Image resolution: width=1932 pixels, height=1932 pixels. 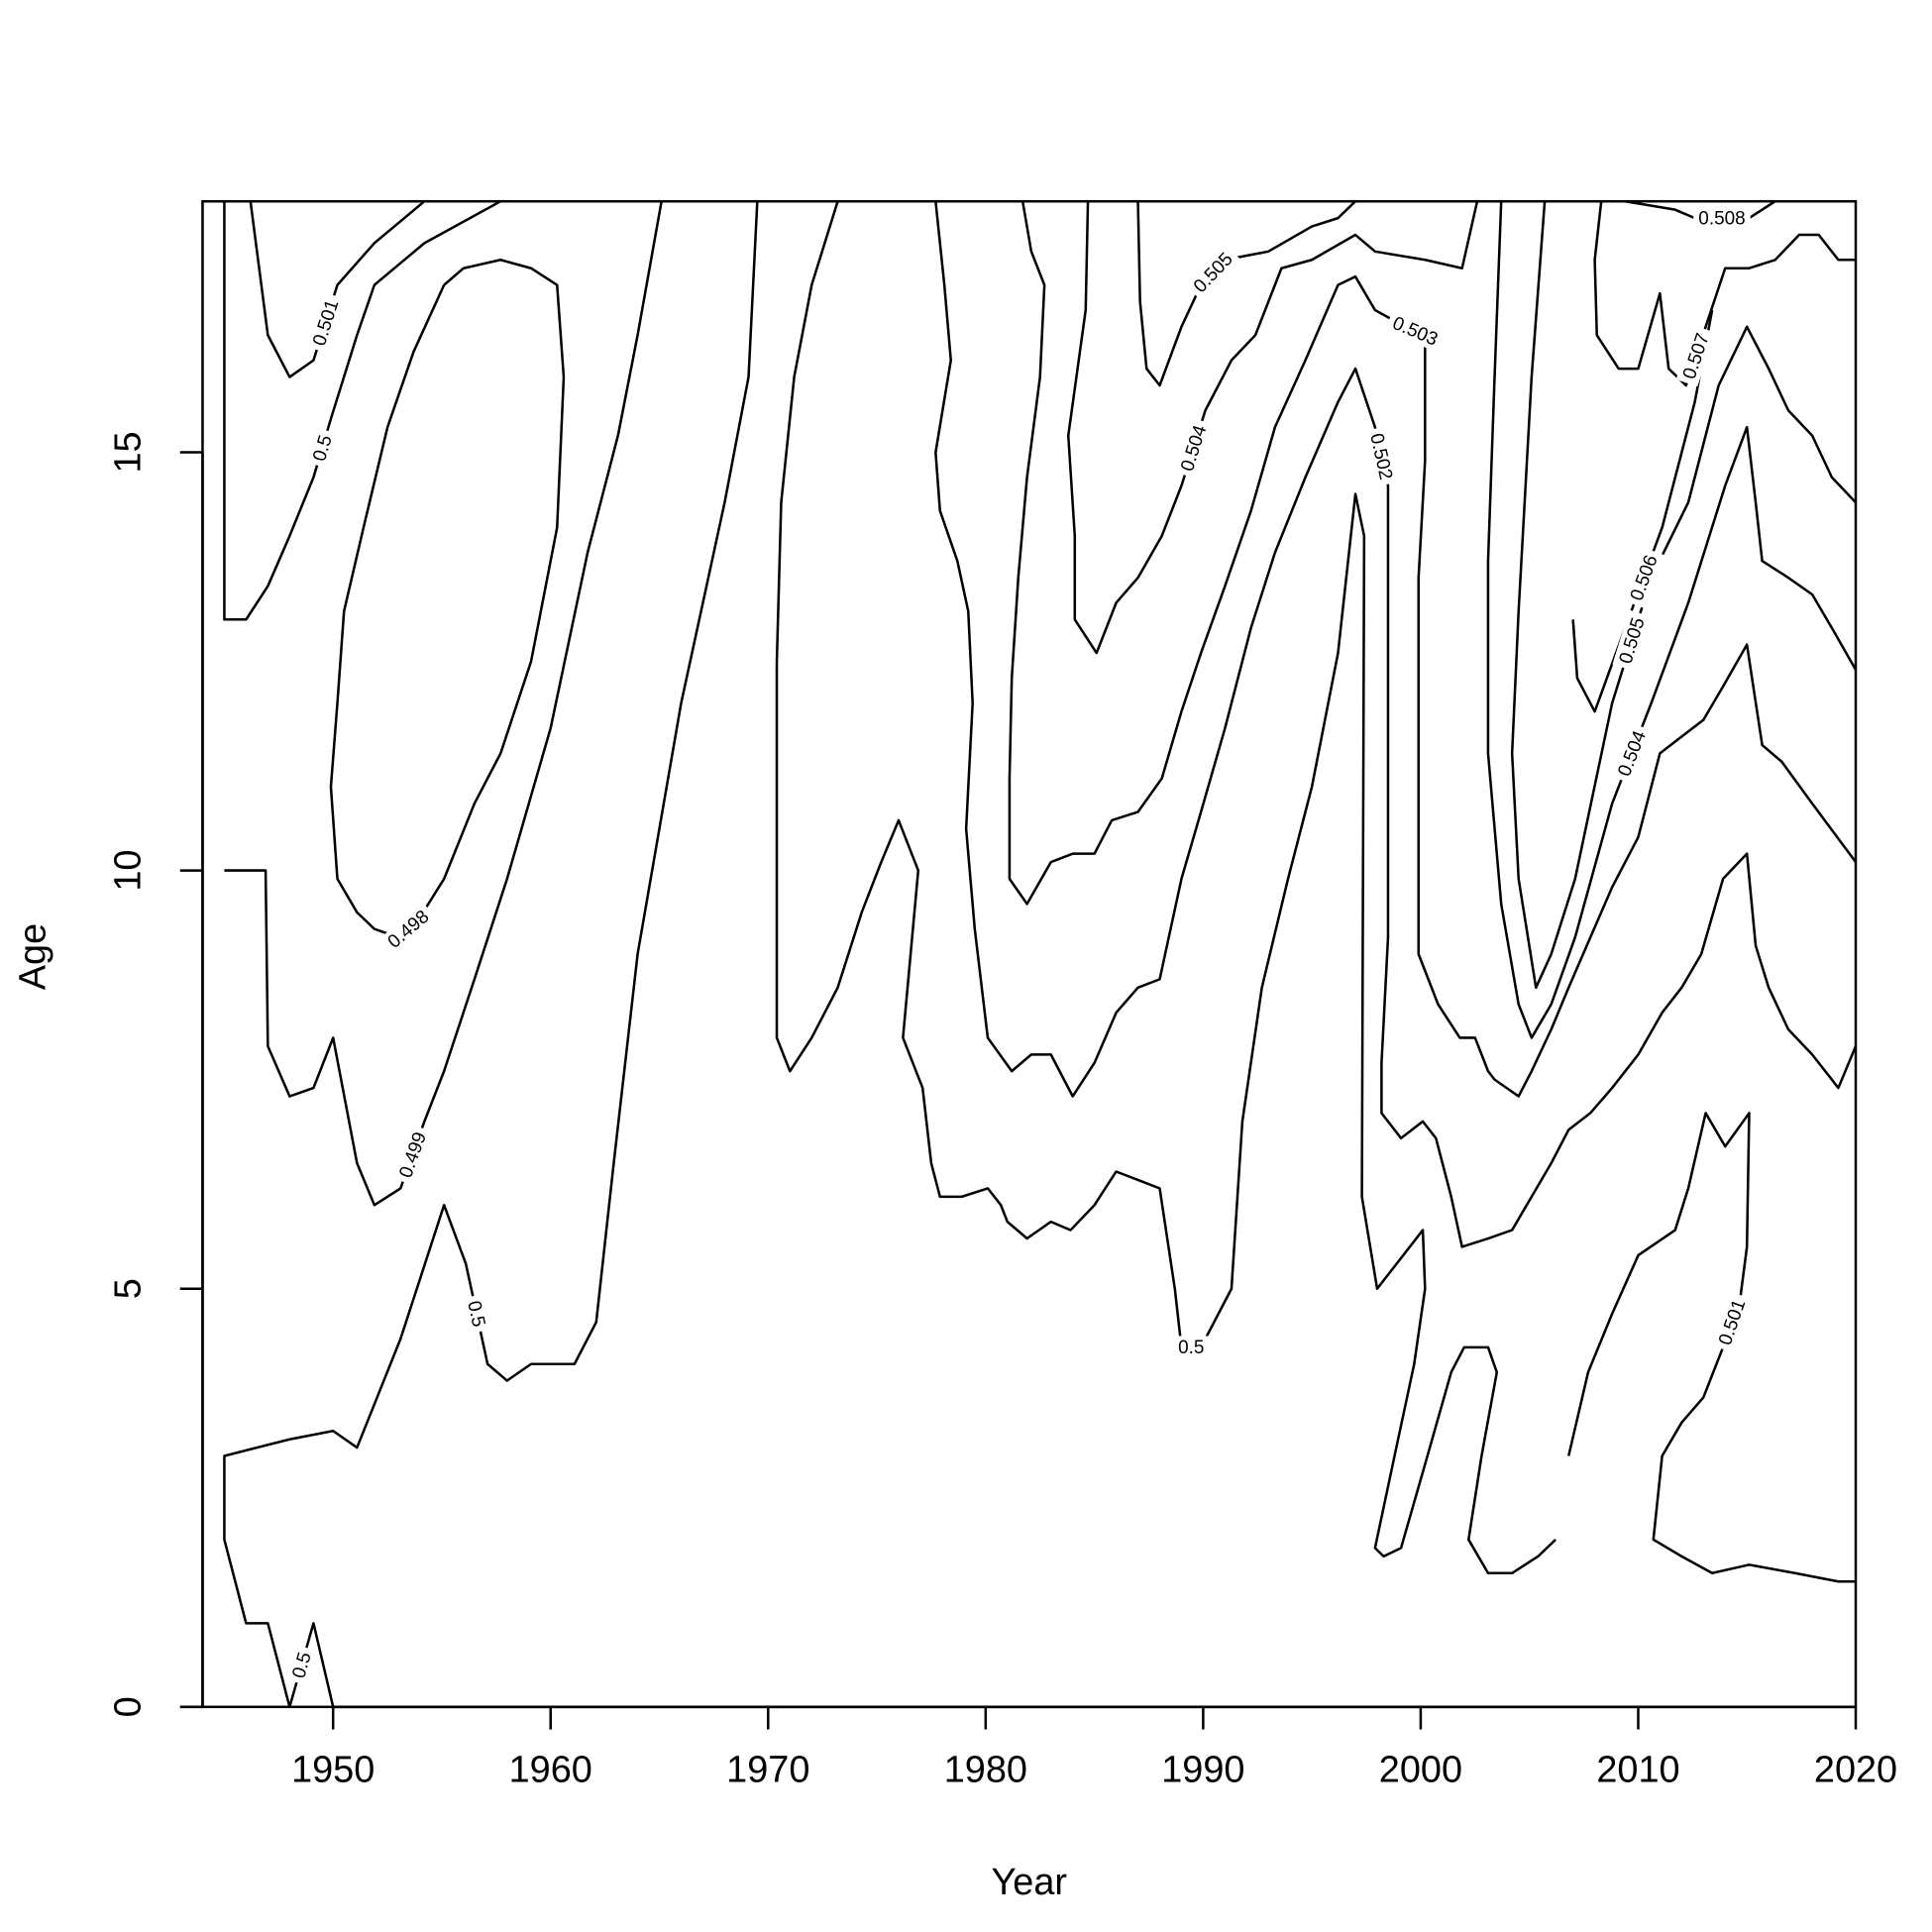 What do you see at coordinates (1203, 1770) in the screenshot?
I see `x-tick-label: 1990` at bounding box center [1203, 1770].